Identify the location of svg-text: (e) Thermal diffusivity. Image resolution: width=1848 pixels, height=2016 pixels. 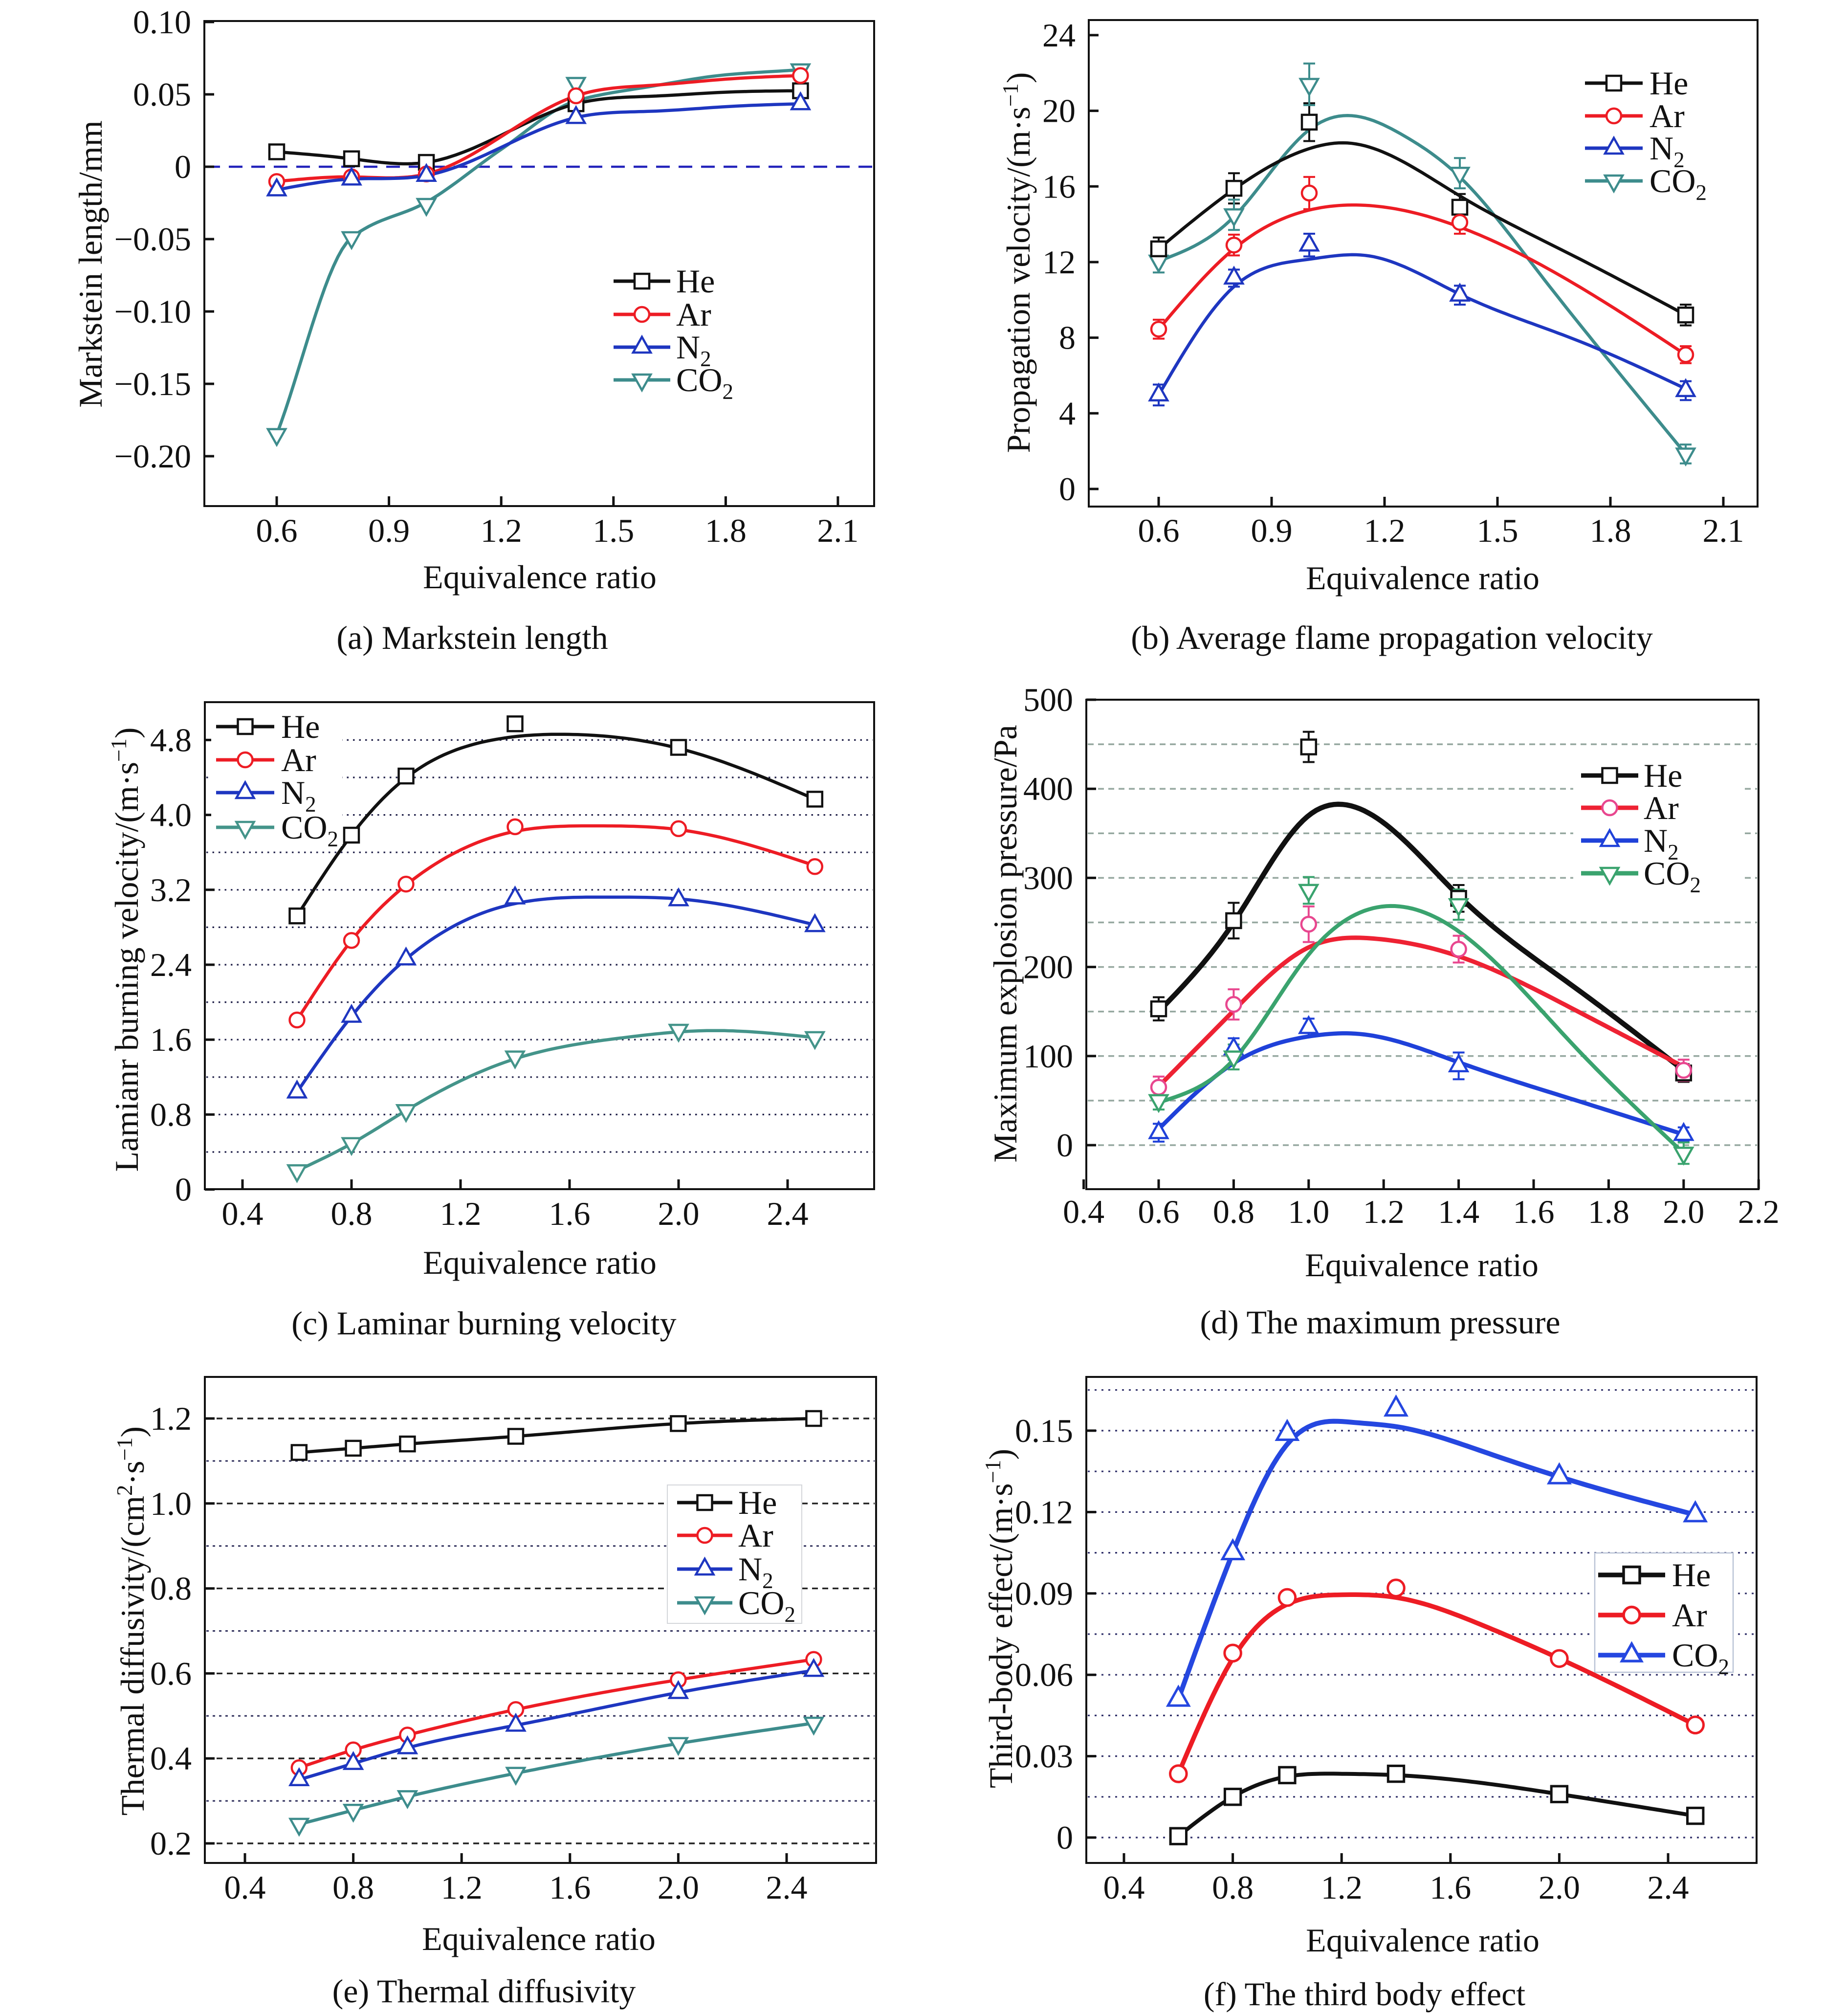
(484, 1991).